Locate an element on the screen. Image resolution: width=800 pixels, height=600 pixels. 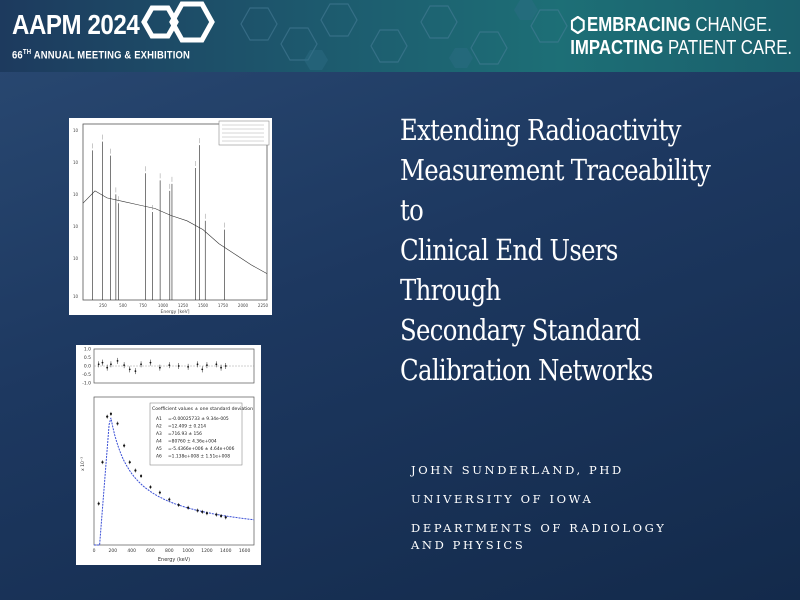
spectrum-baseline is located at coordinates (175, 232).